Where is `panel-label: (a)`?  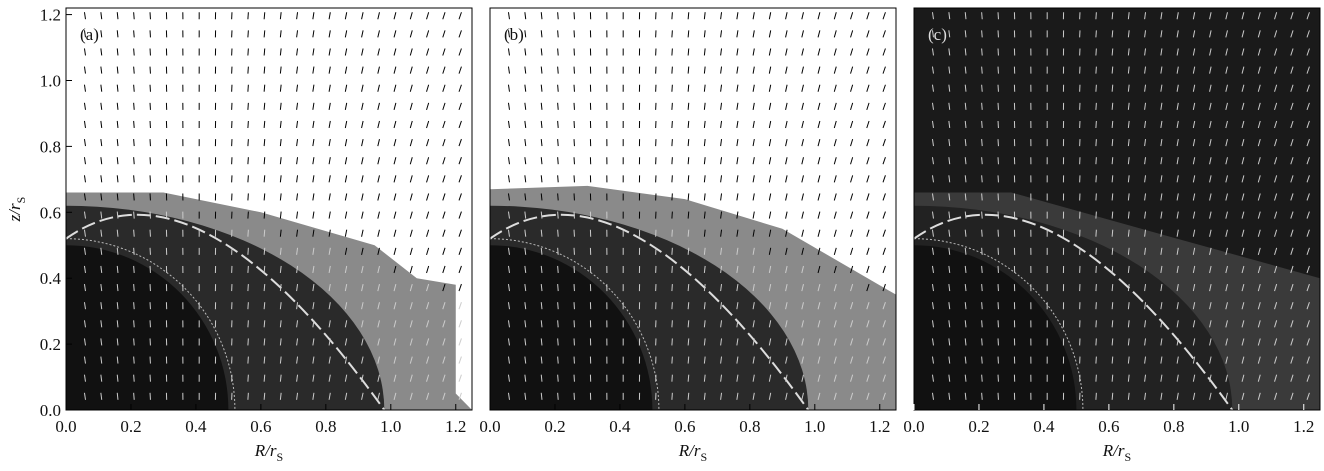
panel-label: (a) is located at coordinates (89, 34).